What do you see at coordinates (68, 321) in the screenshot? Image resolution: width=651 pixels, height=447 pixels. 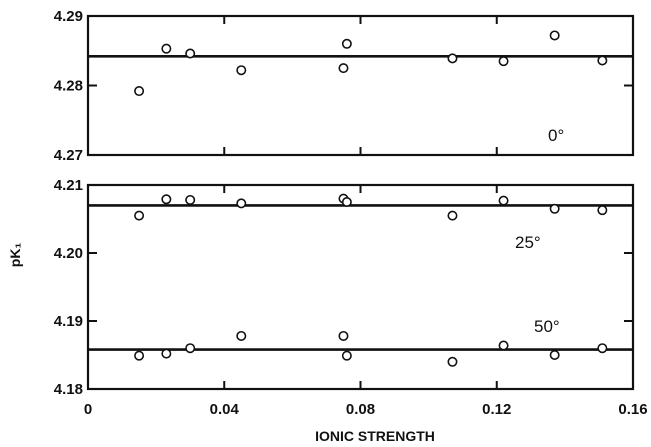 I see `y-tick-label: 4.19` at bounding box center [68, 321].